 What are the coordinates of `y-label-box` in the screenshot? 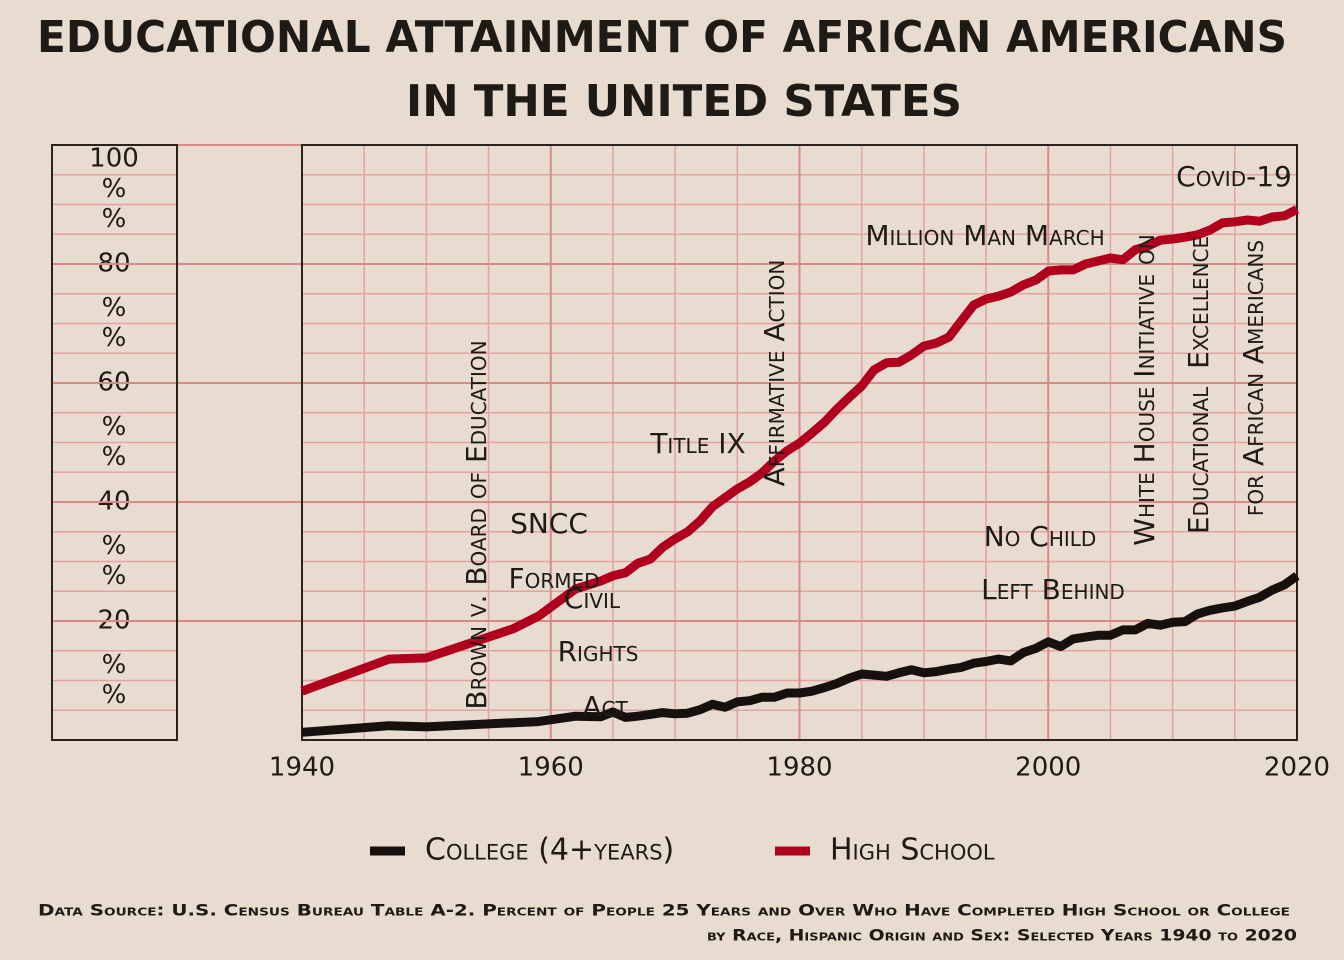 It's located at (114, 442).